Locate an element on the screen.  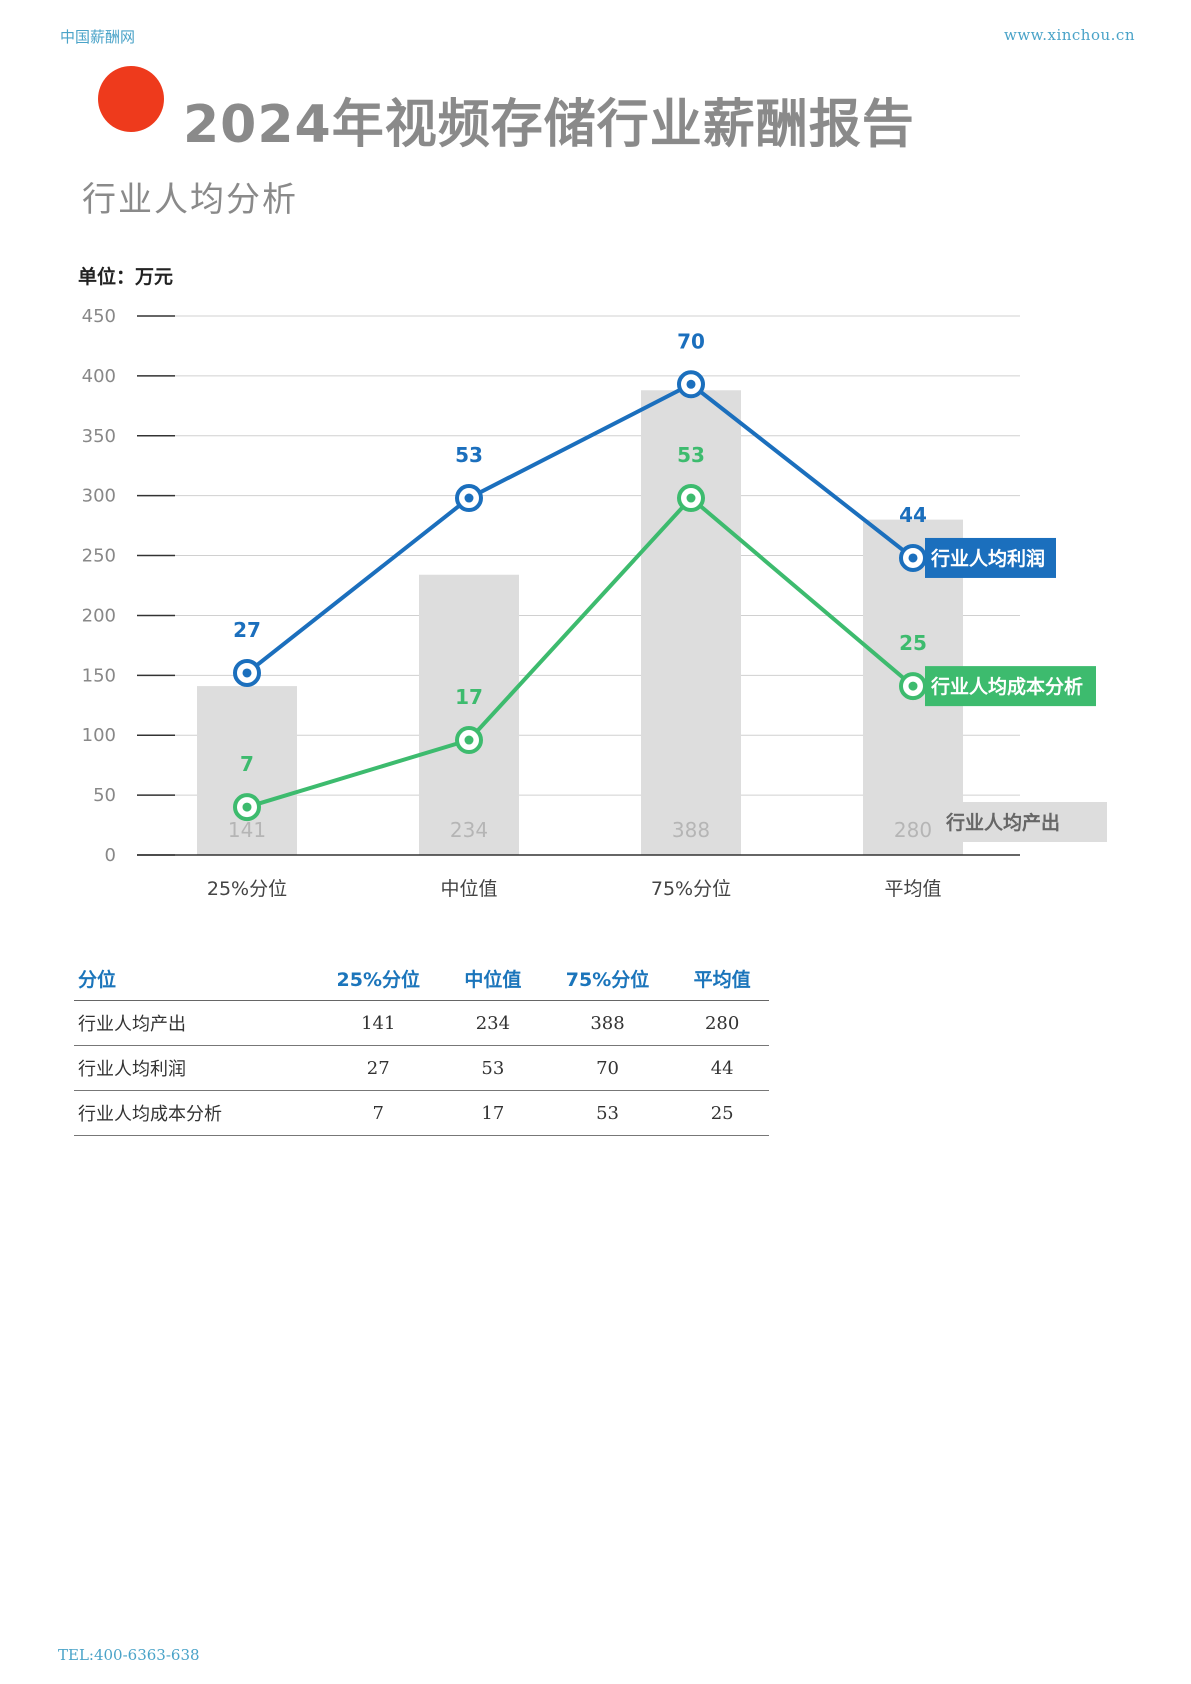
table-header-cell: 中位值 is located at coordinates (493, 978).